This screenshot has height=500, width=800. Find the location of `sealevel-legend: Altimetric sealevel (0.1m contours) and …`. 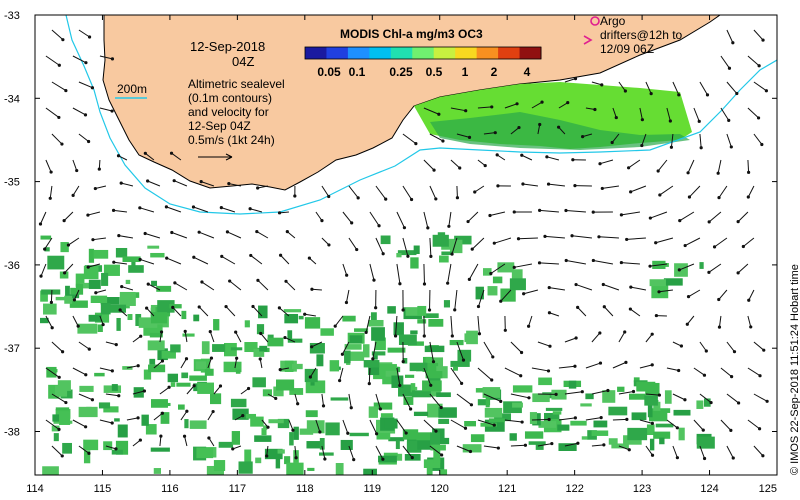

sealevel-legend: Altimetric sealevel (0.1m contours) and … is located at coordinates (236, 112).